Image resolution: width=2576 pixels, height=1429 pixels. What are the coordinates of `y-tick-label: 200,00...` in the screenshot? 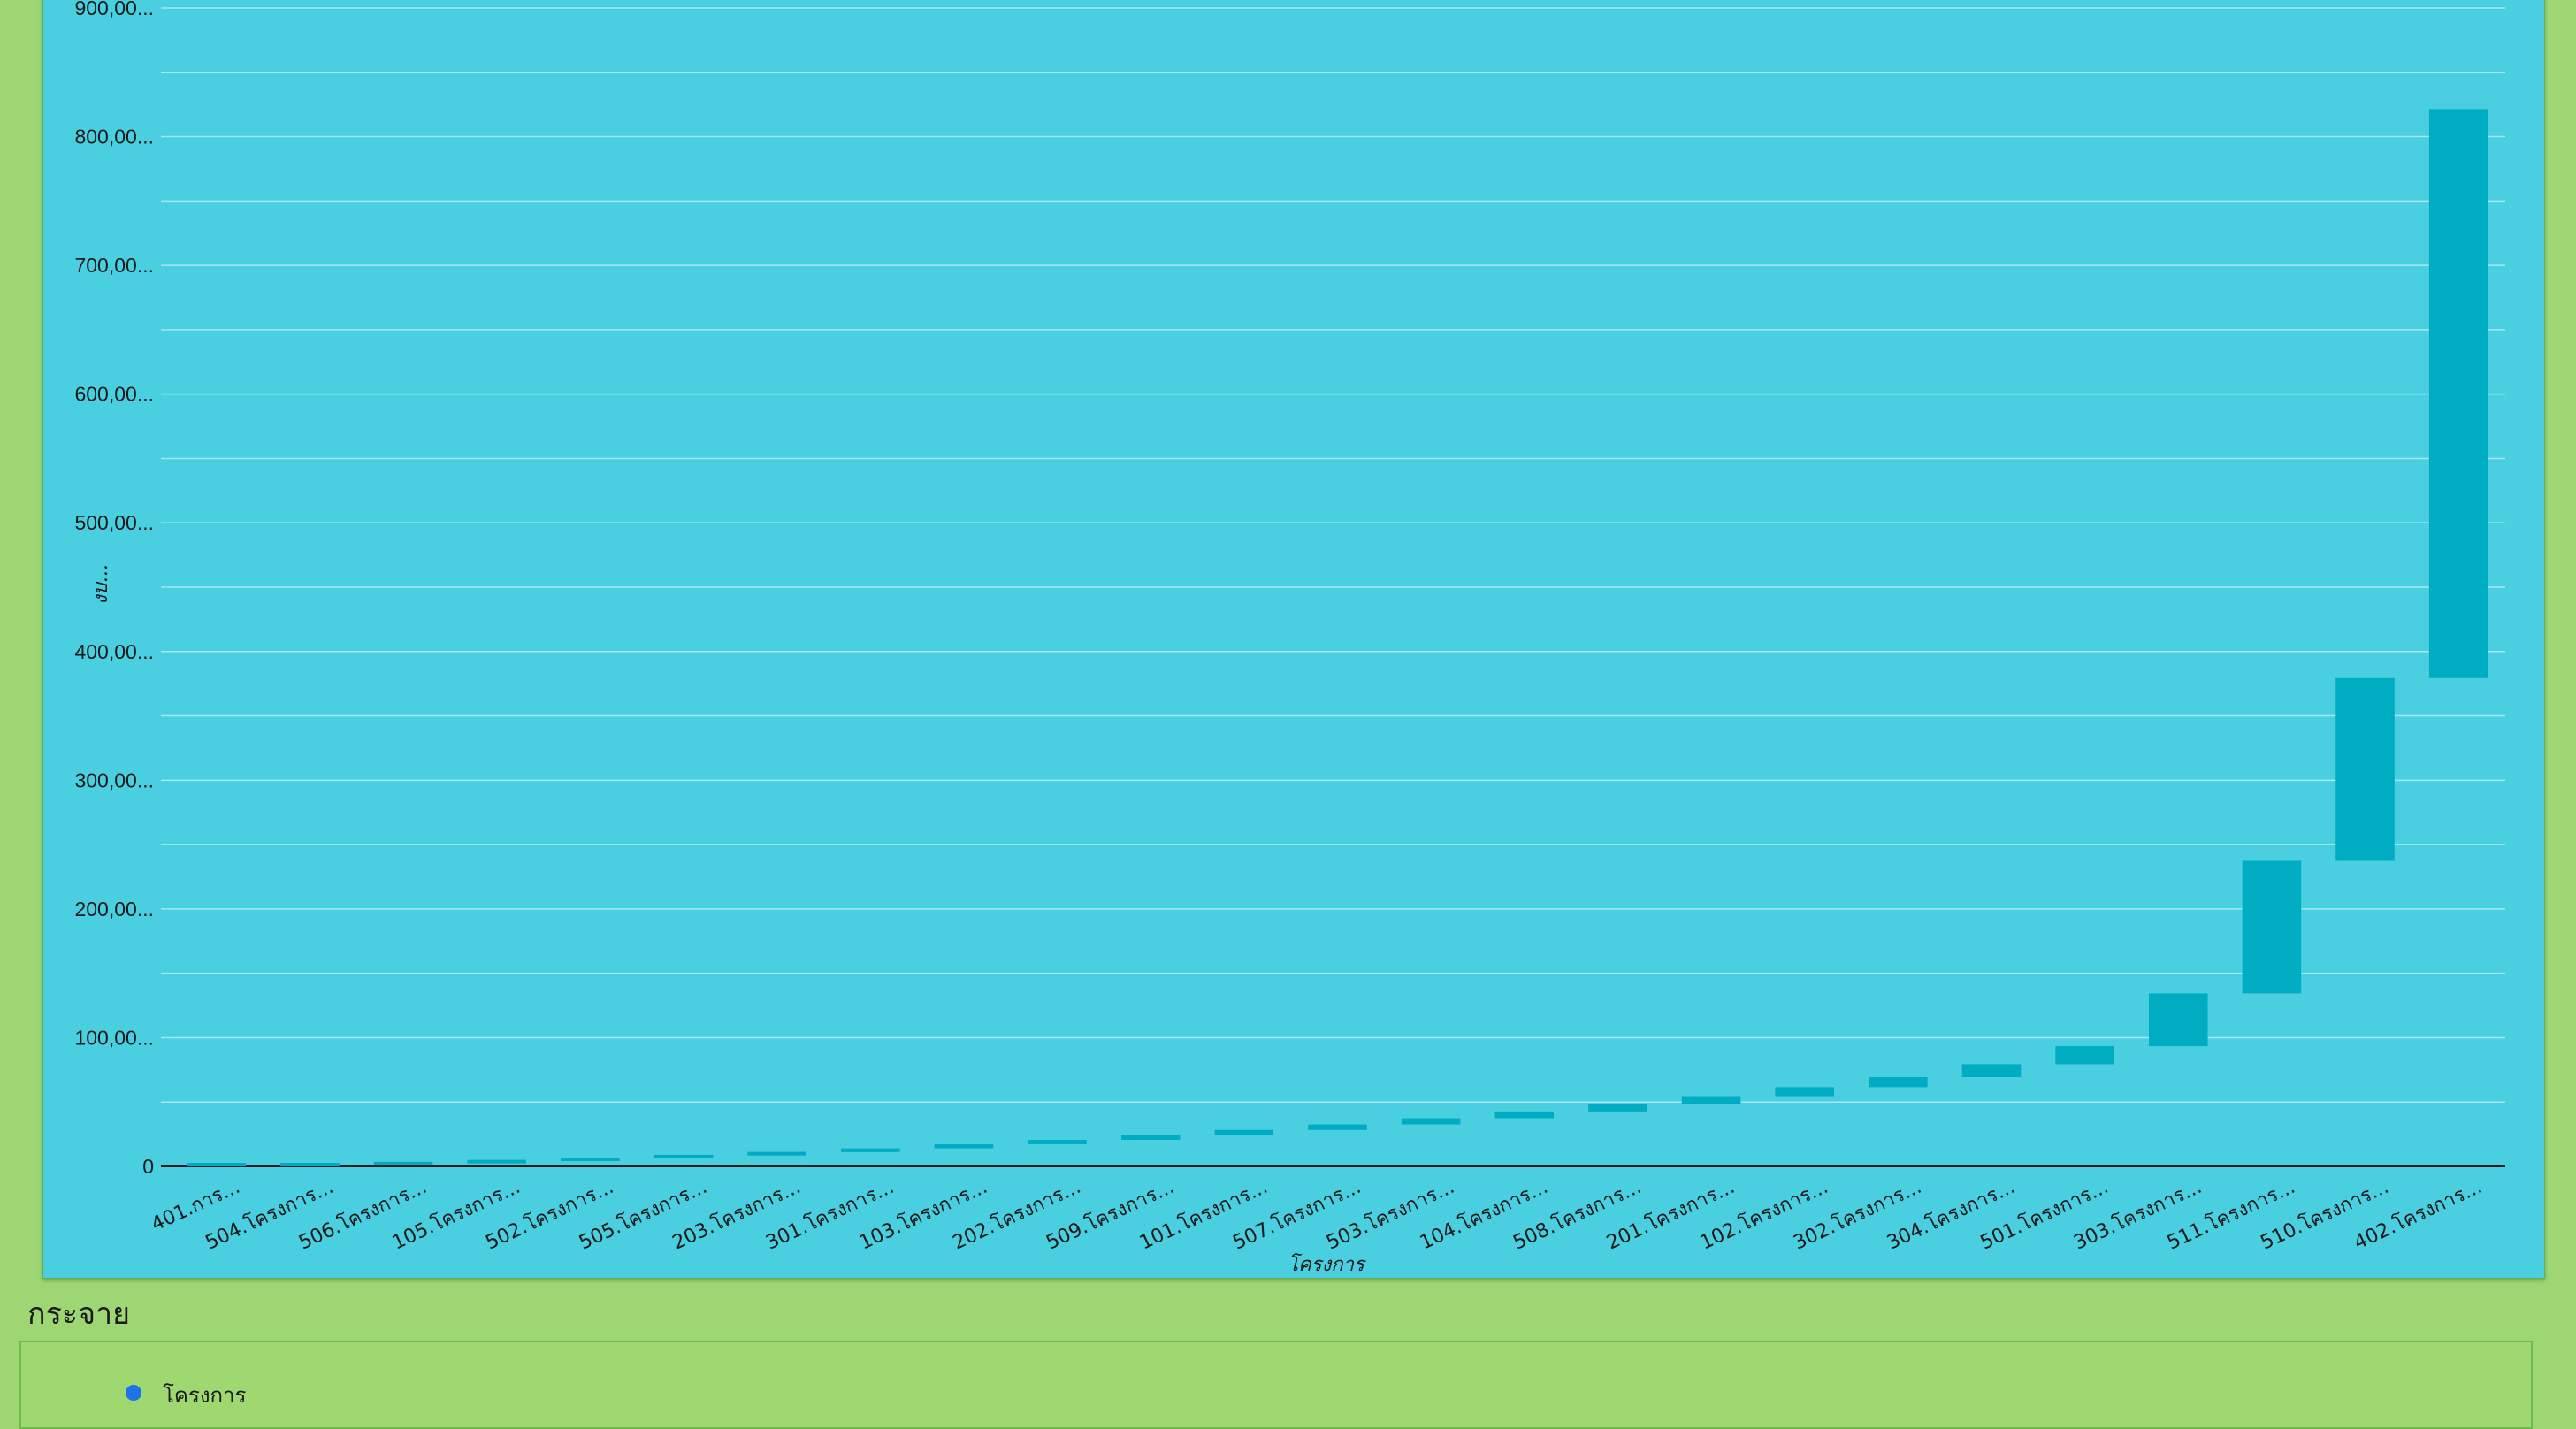 It's located at (114, 909).